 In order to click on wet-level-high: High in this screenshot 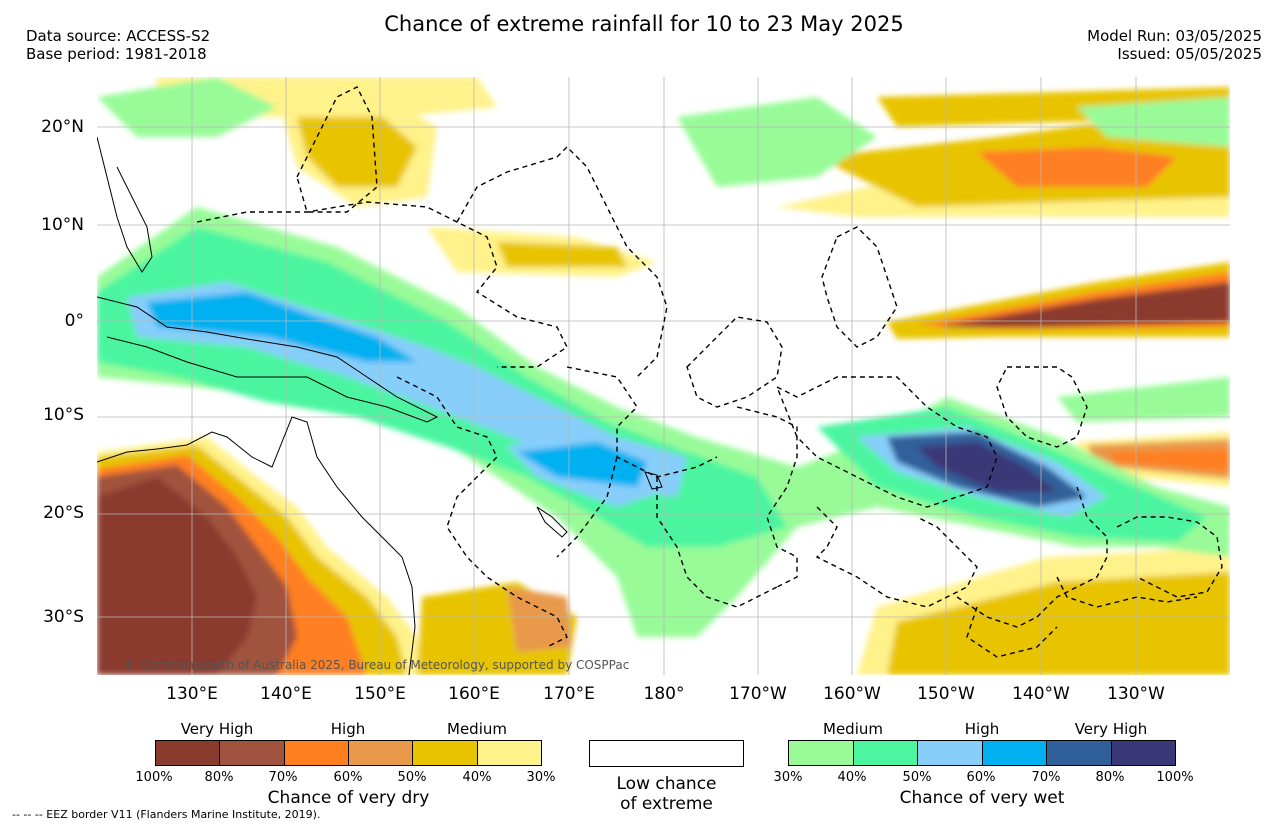, I will do `click(982, 729)`.